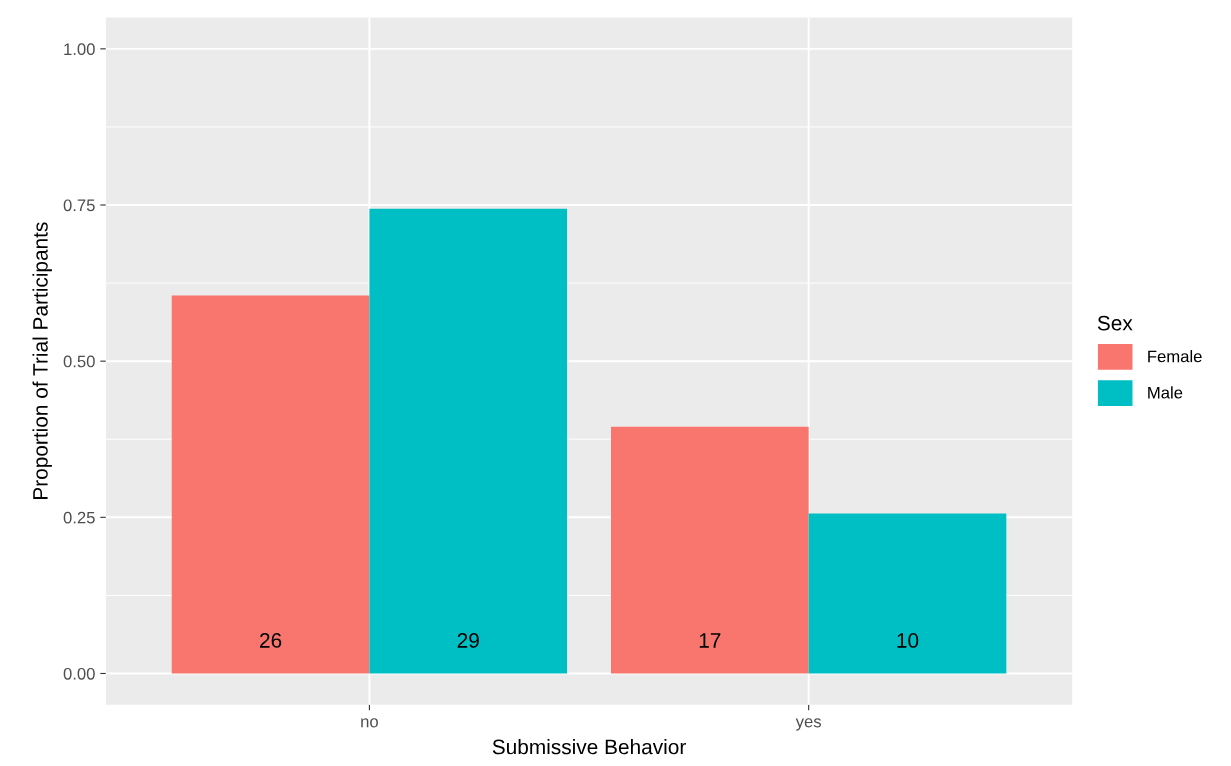 The image size is (1231, 766). What do you see at coordinates (42, 360) in the screenshot?
I see `y-axis-title: Proportion of Trial Participants` at bounding box center [42, 360].